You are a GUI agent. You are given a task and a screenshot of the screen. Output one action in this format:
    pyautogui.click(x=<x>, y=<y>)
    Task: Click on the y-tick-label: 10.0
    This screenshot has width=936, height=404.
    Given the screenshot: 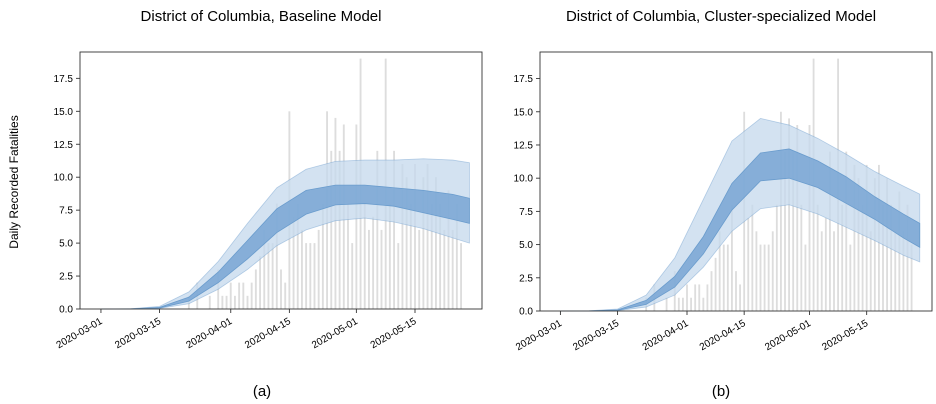 What is the action you would take?
    pyautogui.click(x=524, y=179)
    